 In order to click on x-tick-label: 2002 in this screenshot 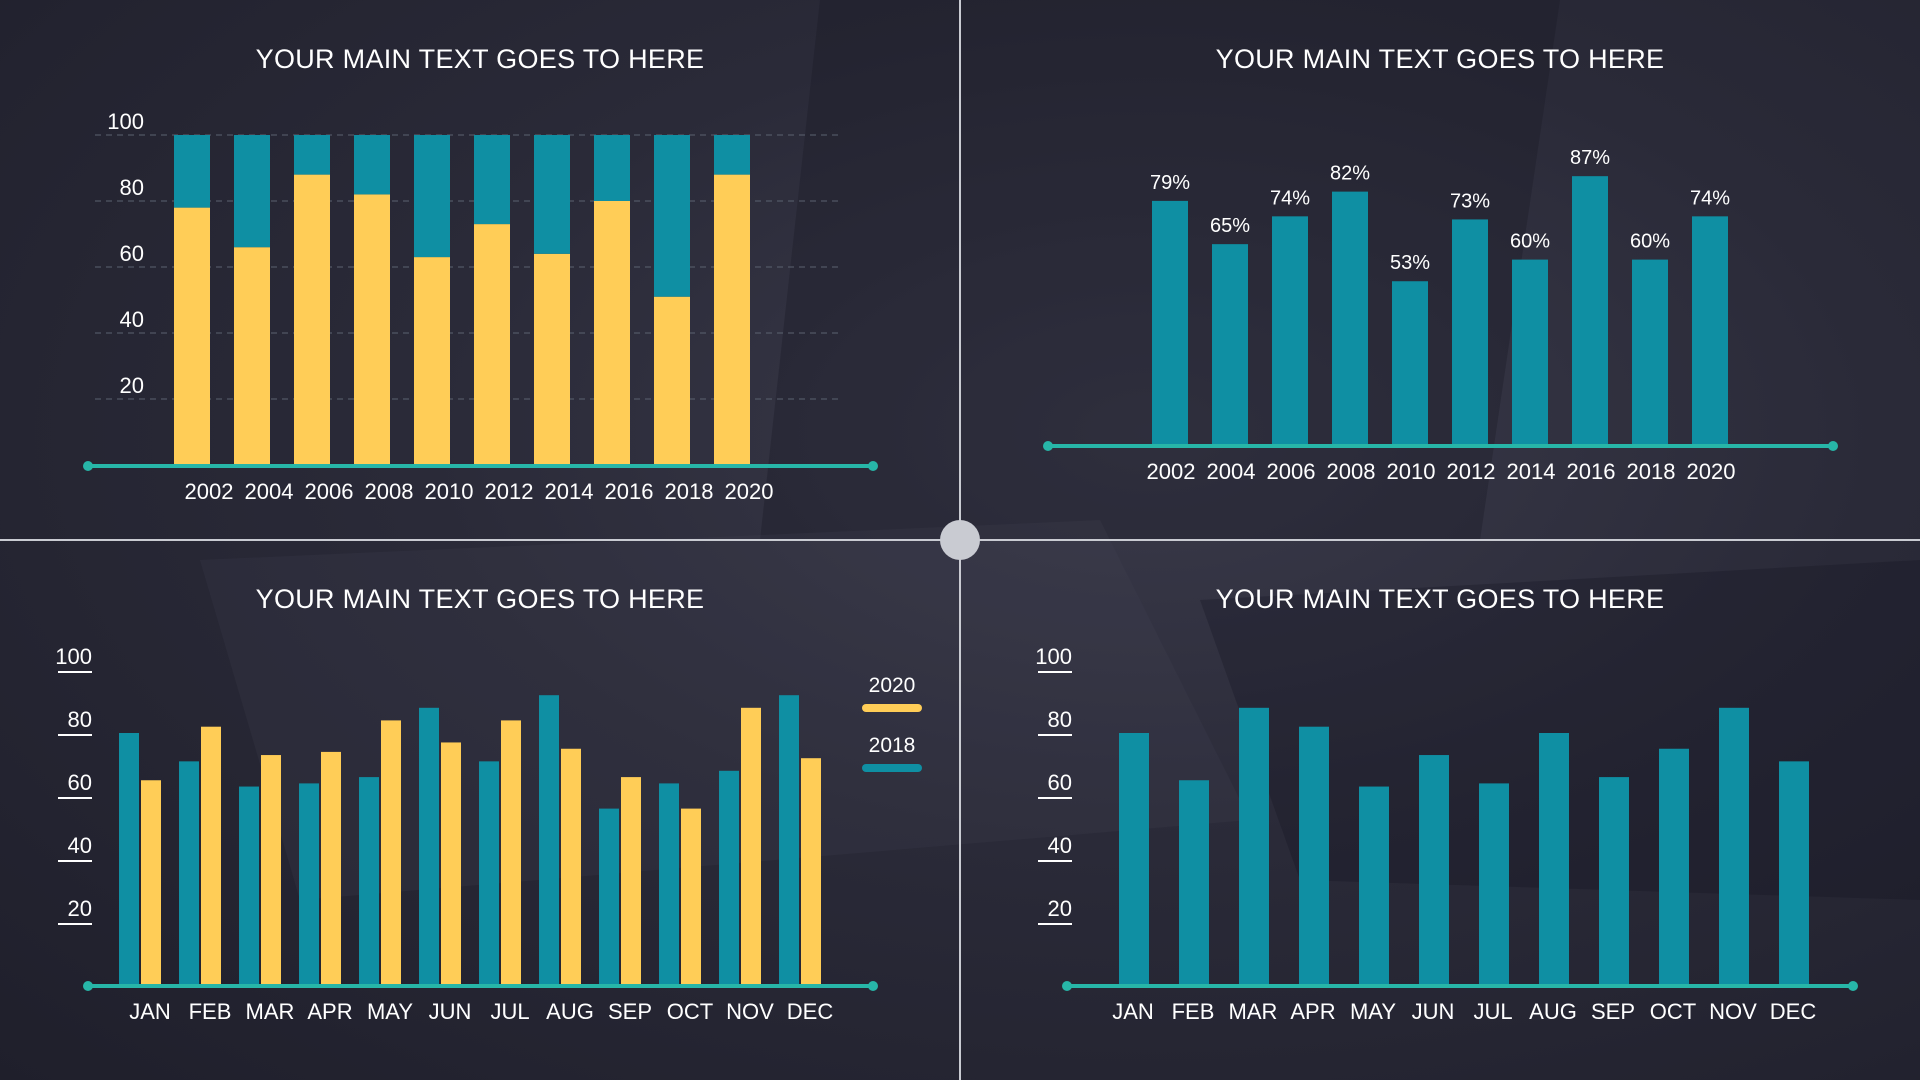, I will do `click(1171, 471)`.